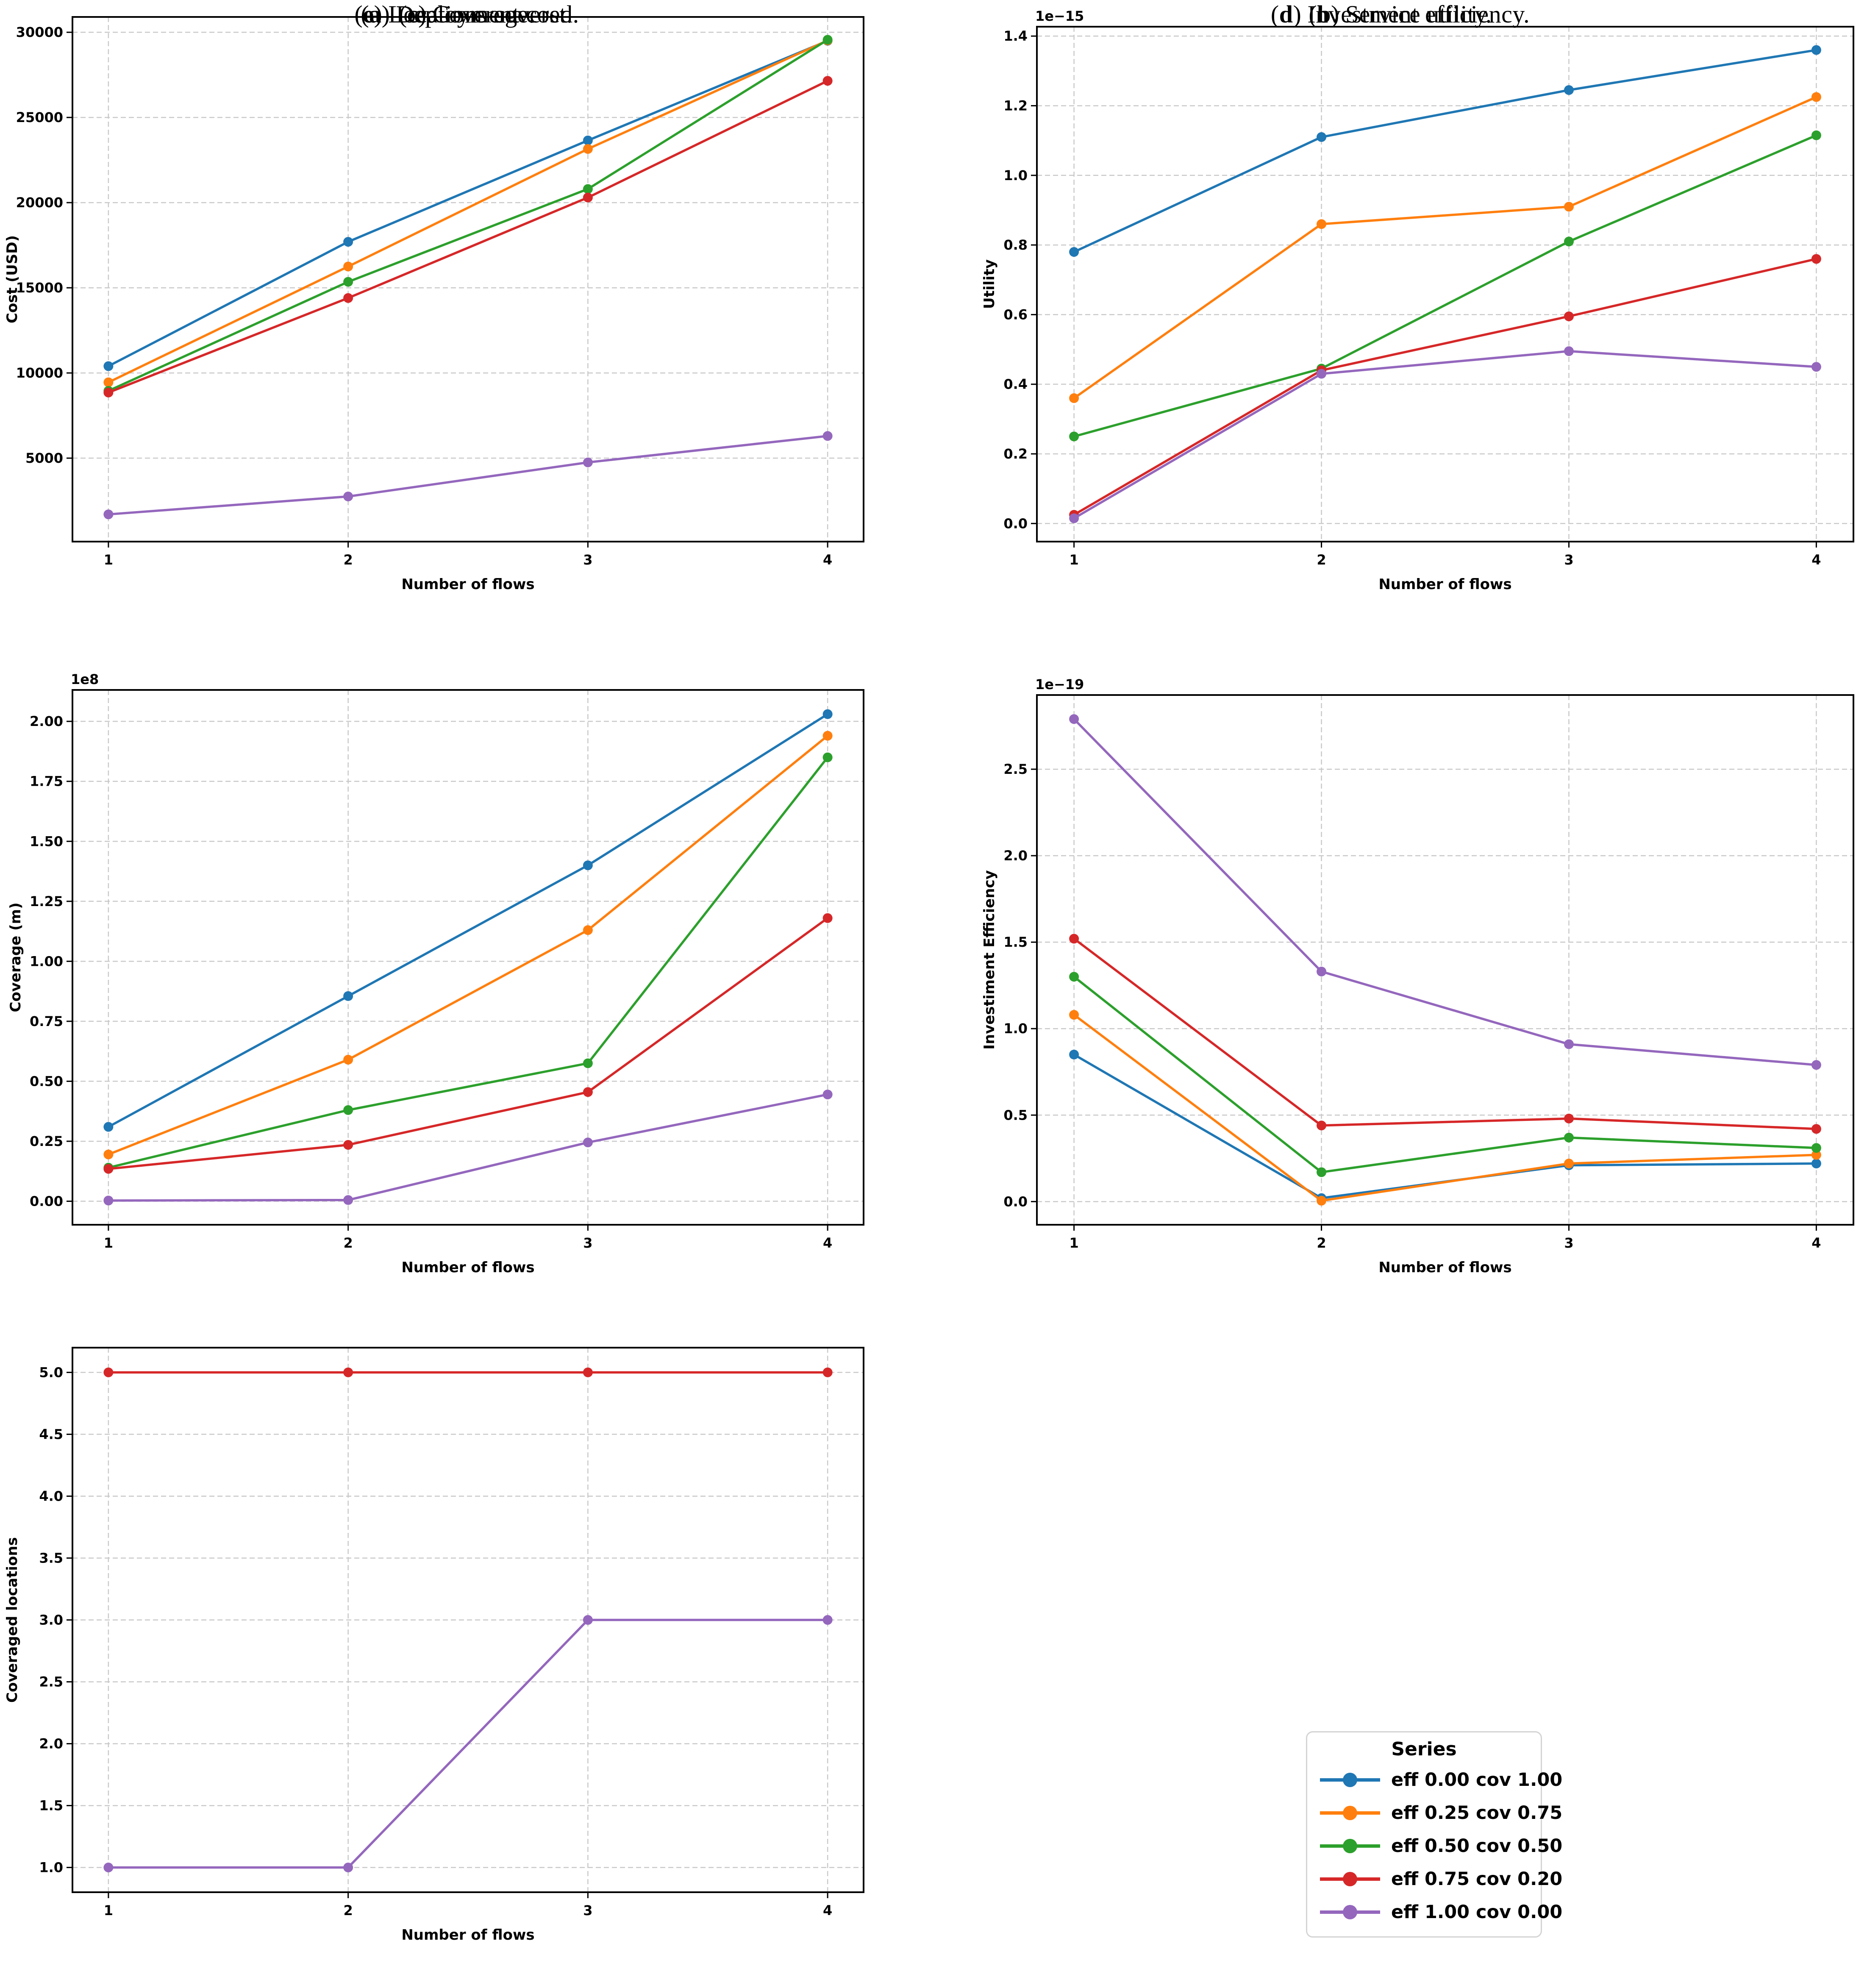  I want to click on tick-label-y: 2.0, so click(51, 1744).